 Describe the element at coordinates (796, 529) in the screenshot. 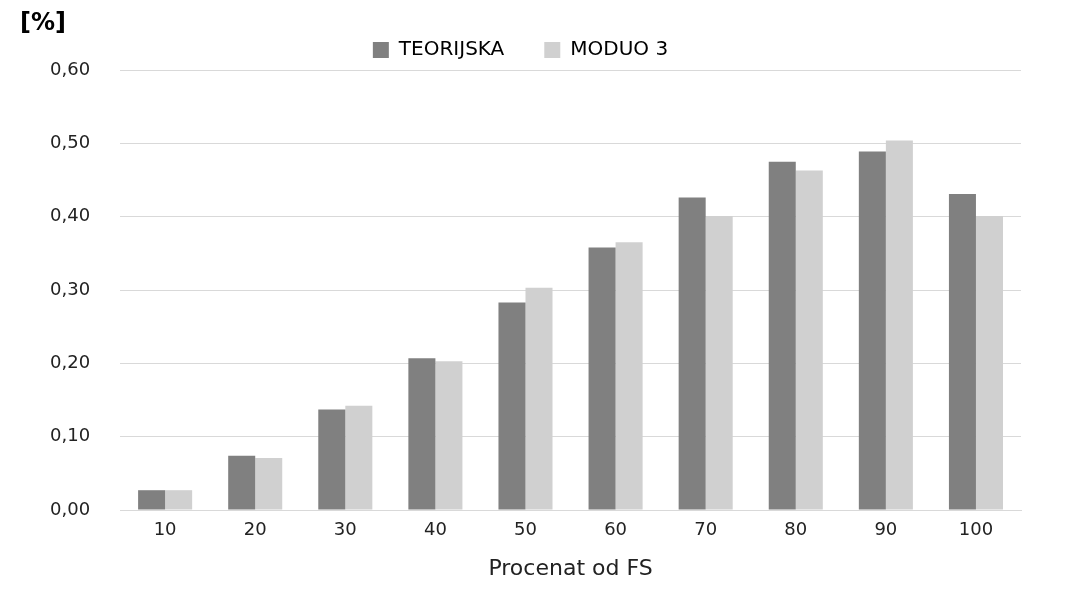

I see `x-tick-label: 80` at that location.